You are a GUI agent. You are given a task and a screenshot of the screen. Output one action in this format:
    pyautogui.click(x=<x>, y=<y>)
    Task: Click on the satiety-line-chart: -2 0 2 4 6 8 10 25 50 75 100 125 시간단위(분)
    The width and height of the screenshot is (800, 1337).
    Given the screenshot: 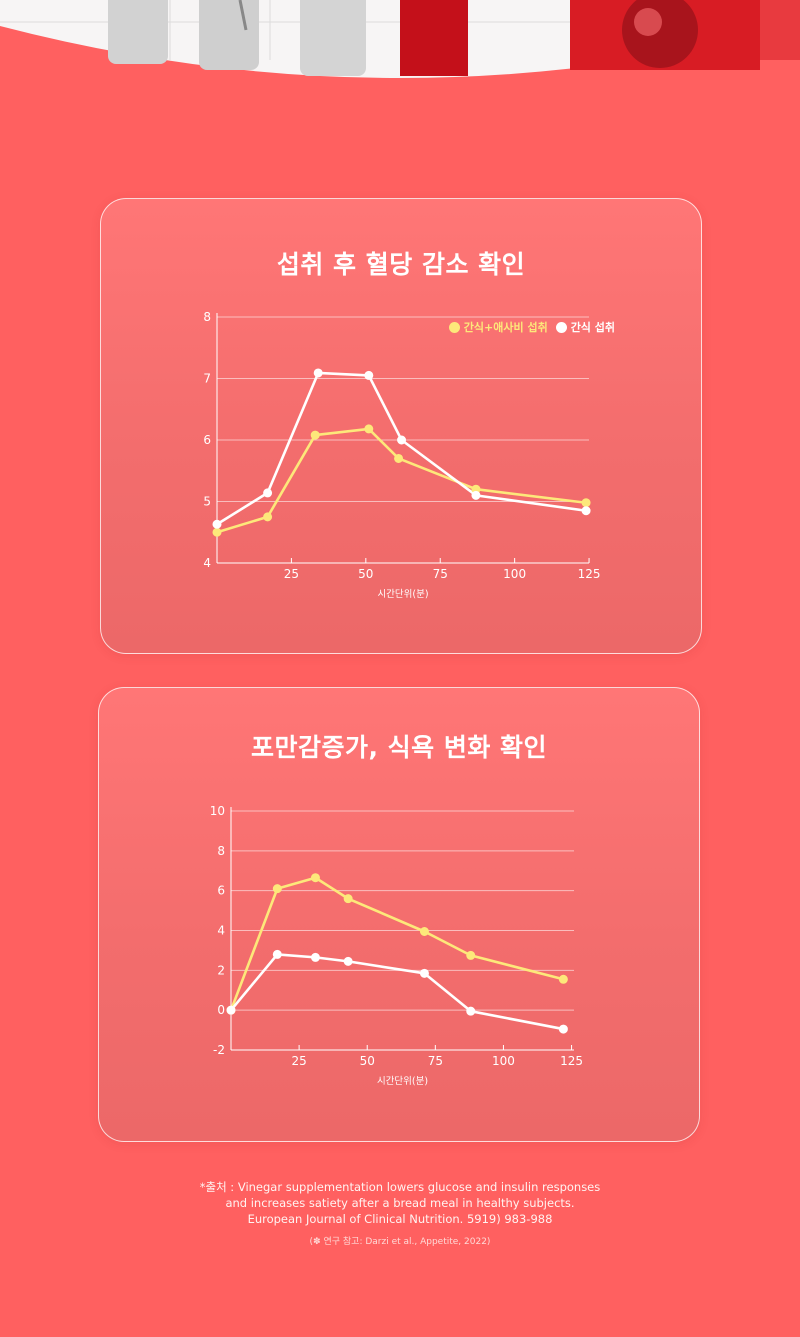 What is the action you would take?
    pyautogui.click(x=396, y=945)
    